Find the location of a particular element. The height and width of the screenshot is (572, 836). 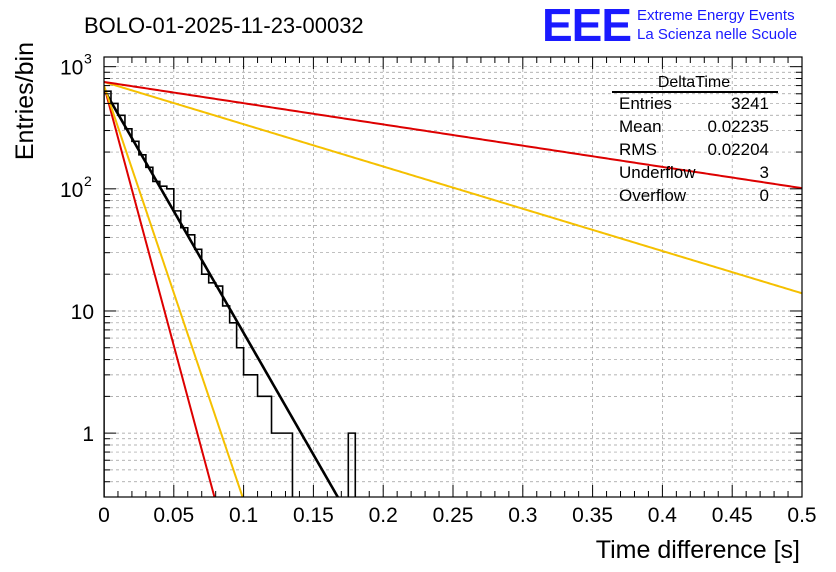

curve-yellow-steep is located at coordinates (174, 291).